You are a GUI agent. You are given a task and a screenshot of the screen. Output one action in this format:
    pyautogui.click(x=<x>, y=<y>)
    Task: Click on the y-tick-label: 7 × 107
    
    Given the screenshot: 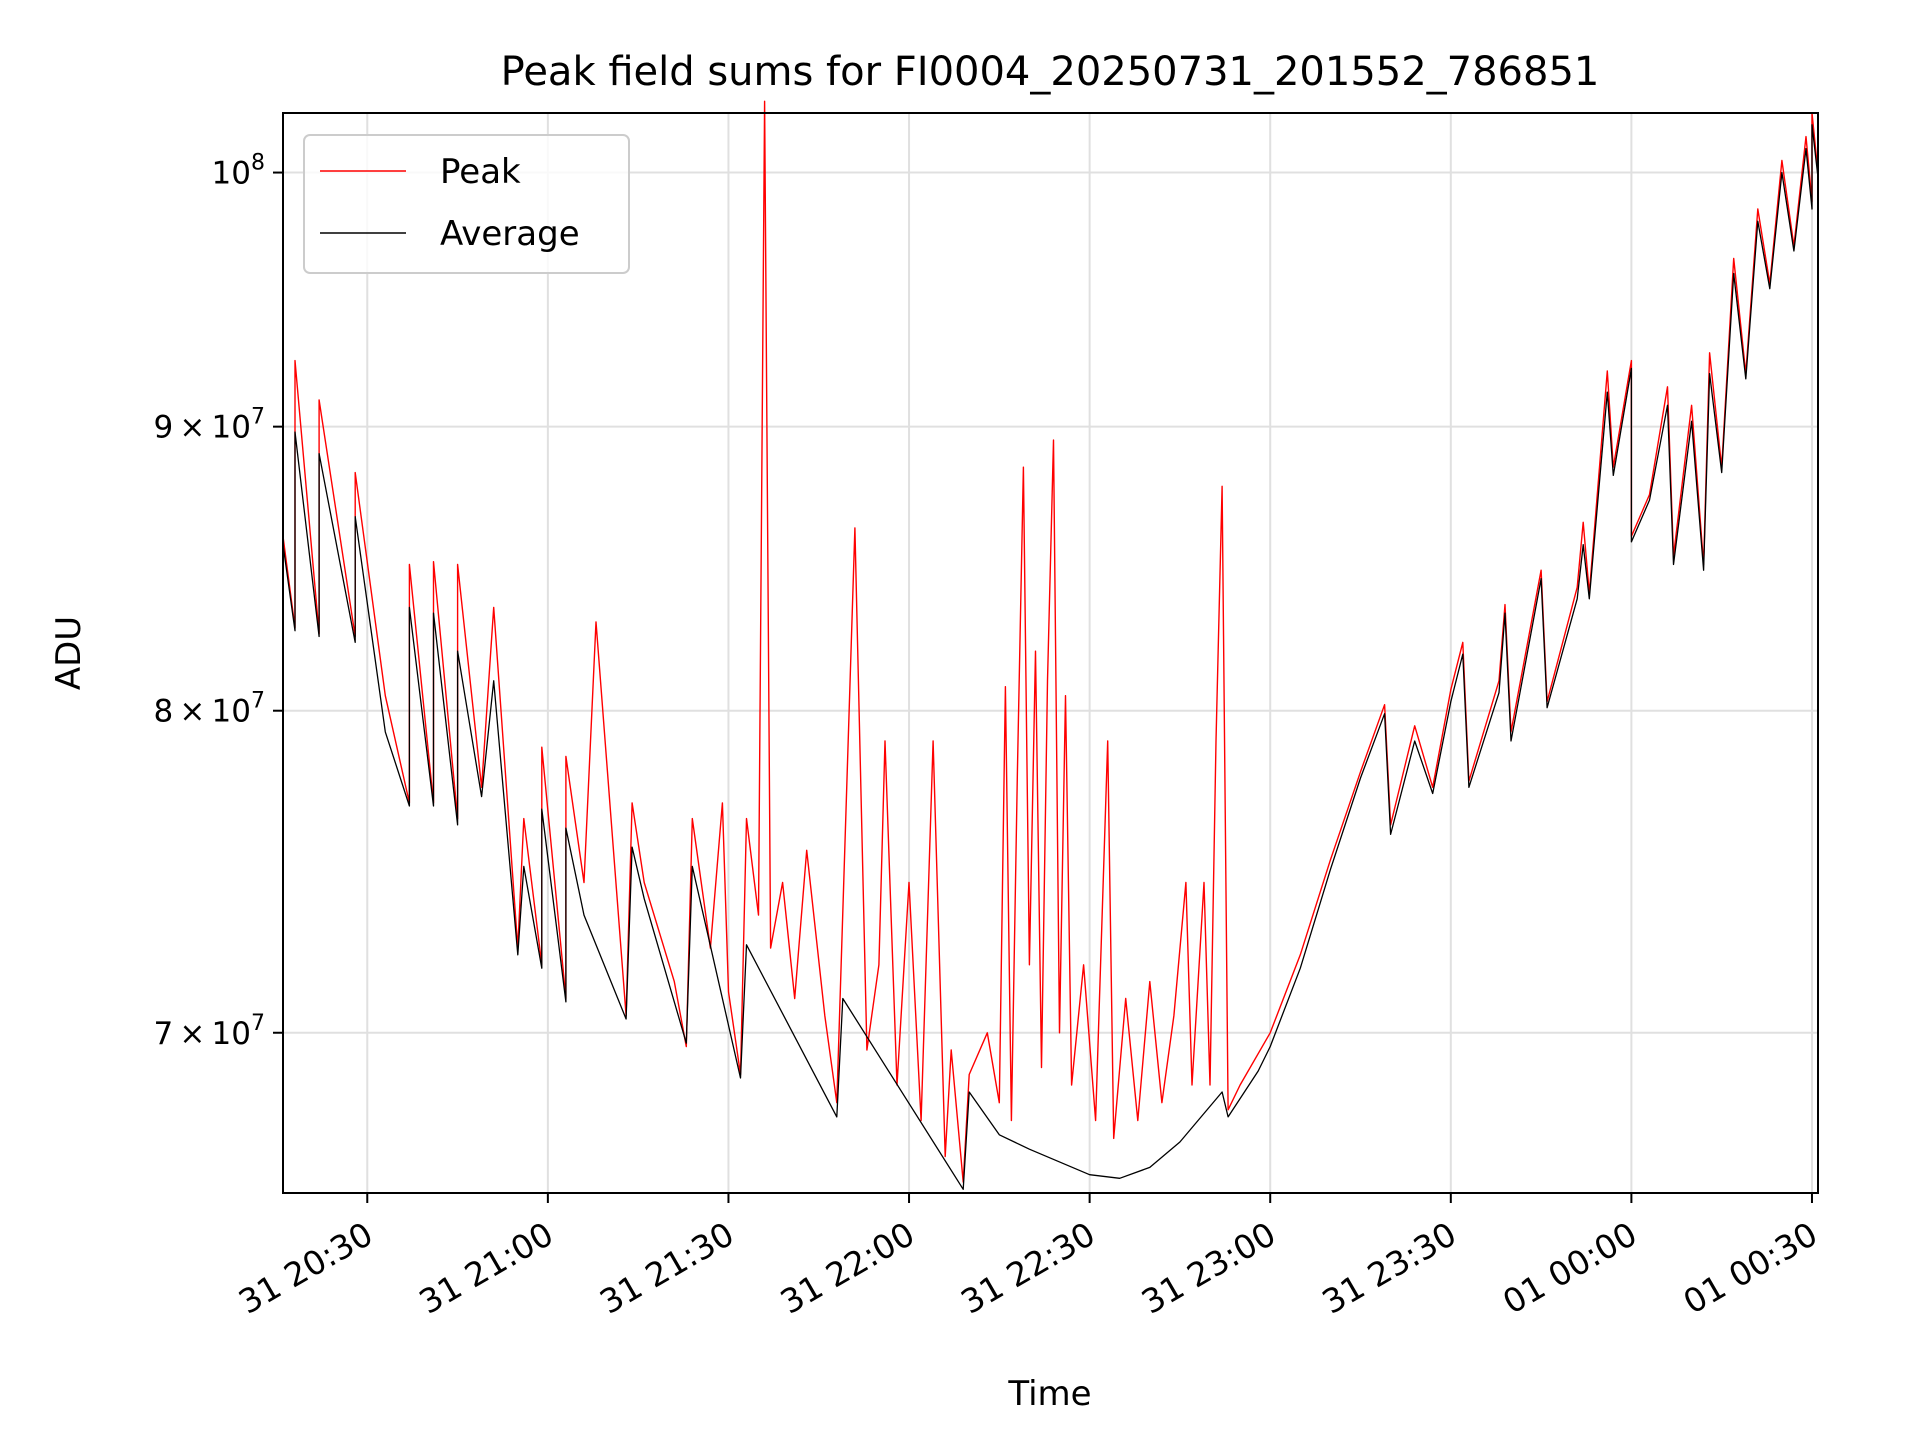 What is the action you would take?
    pyautogui.click(x=209, y=1031)
    